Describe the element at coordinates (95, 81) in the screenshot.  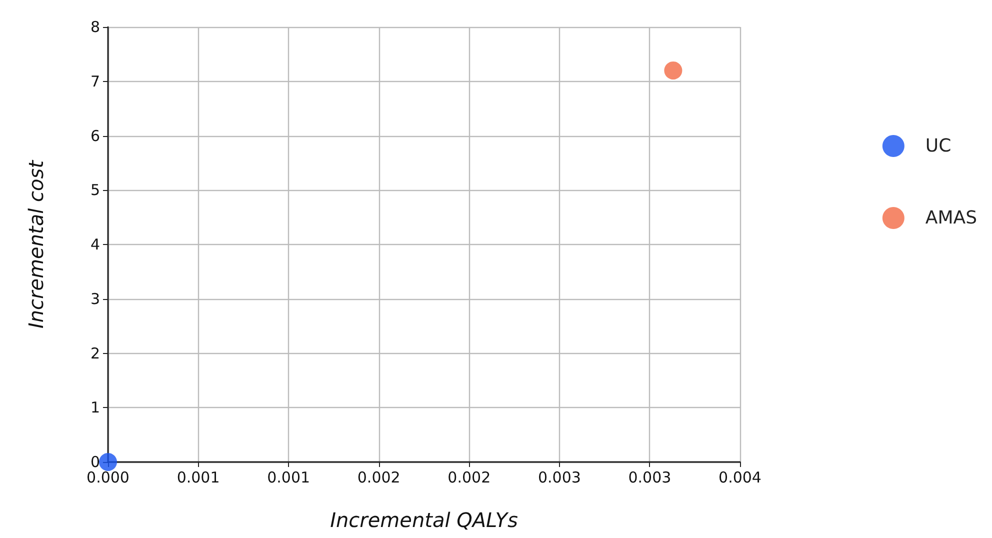
I see `y-tick-label: 7` at that location.